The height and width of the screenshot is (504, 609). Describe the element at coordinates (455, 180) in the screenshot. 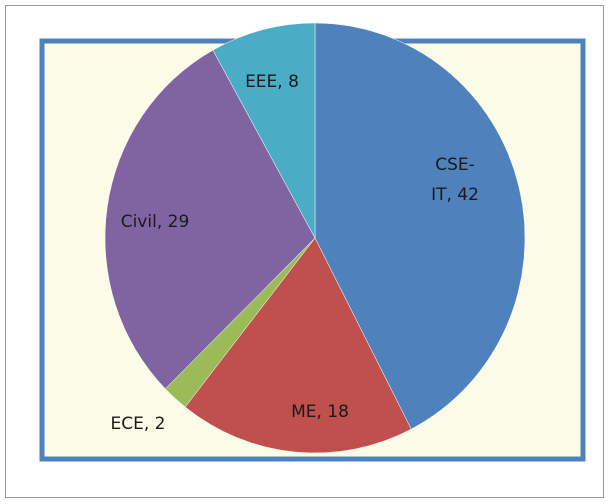

I see `data-label: CSE-IT, 42` at that location.